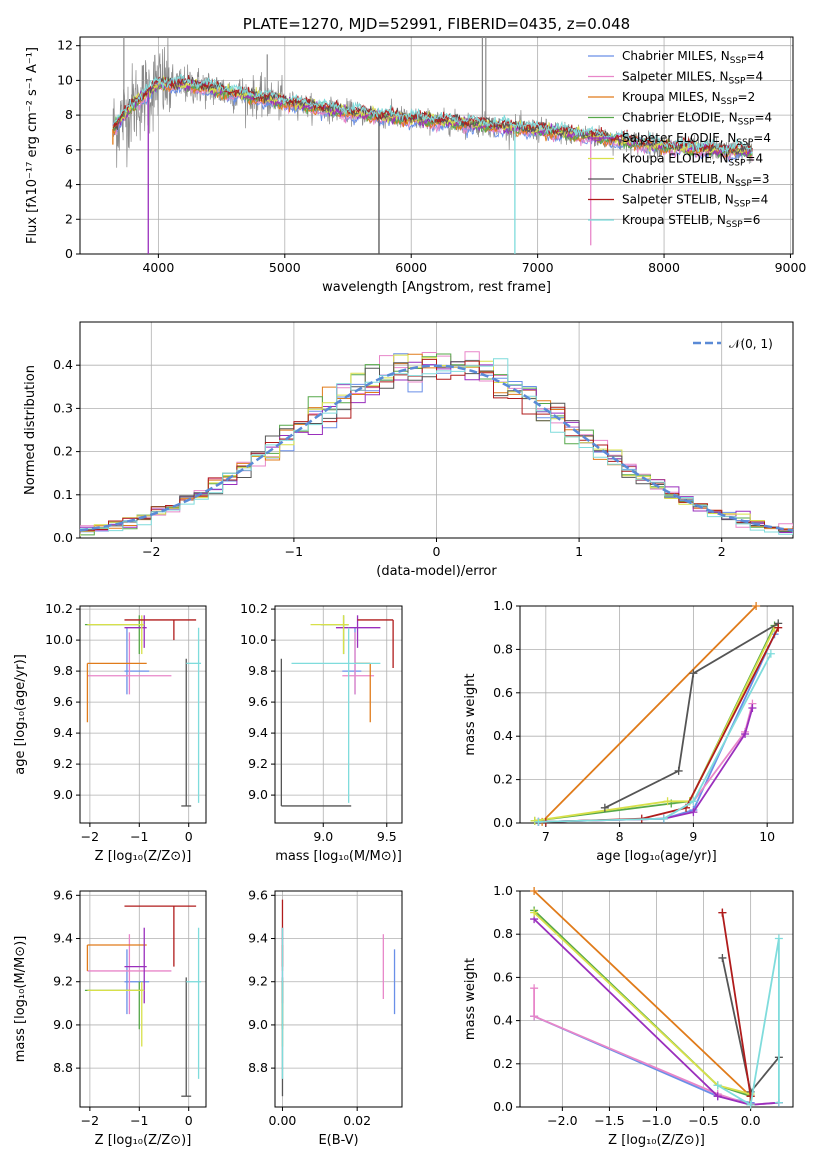 The width and height of the screenshot is (819, 1170). Describe the element at coordinates (656, 1140) in the screenshot. I see `x-axis-label: Z [log₁₀(Z/Z⊙)]` at that location.